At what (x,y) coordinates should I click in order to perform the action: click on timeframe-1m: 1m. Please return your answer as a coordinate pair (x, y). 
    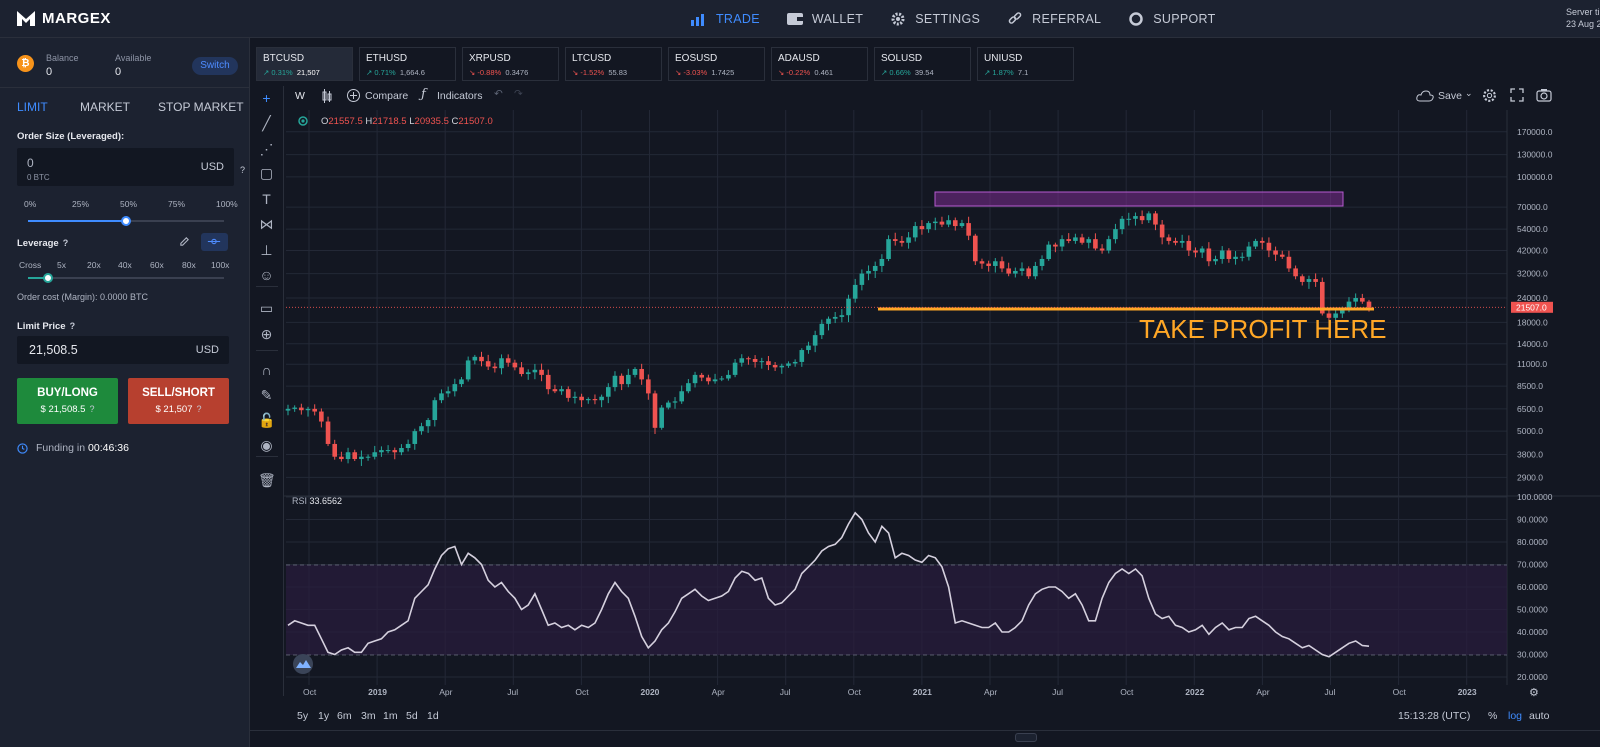
    Looking at the image, I should click on (390, 716).